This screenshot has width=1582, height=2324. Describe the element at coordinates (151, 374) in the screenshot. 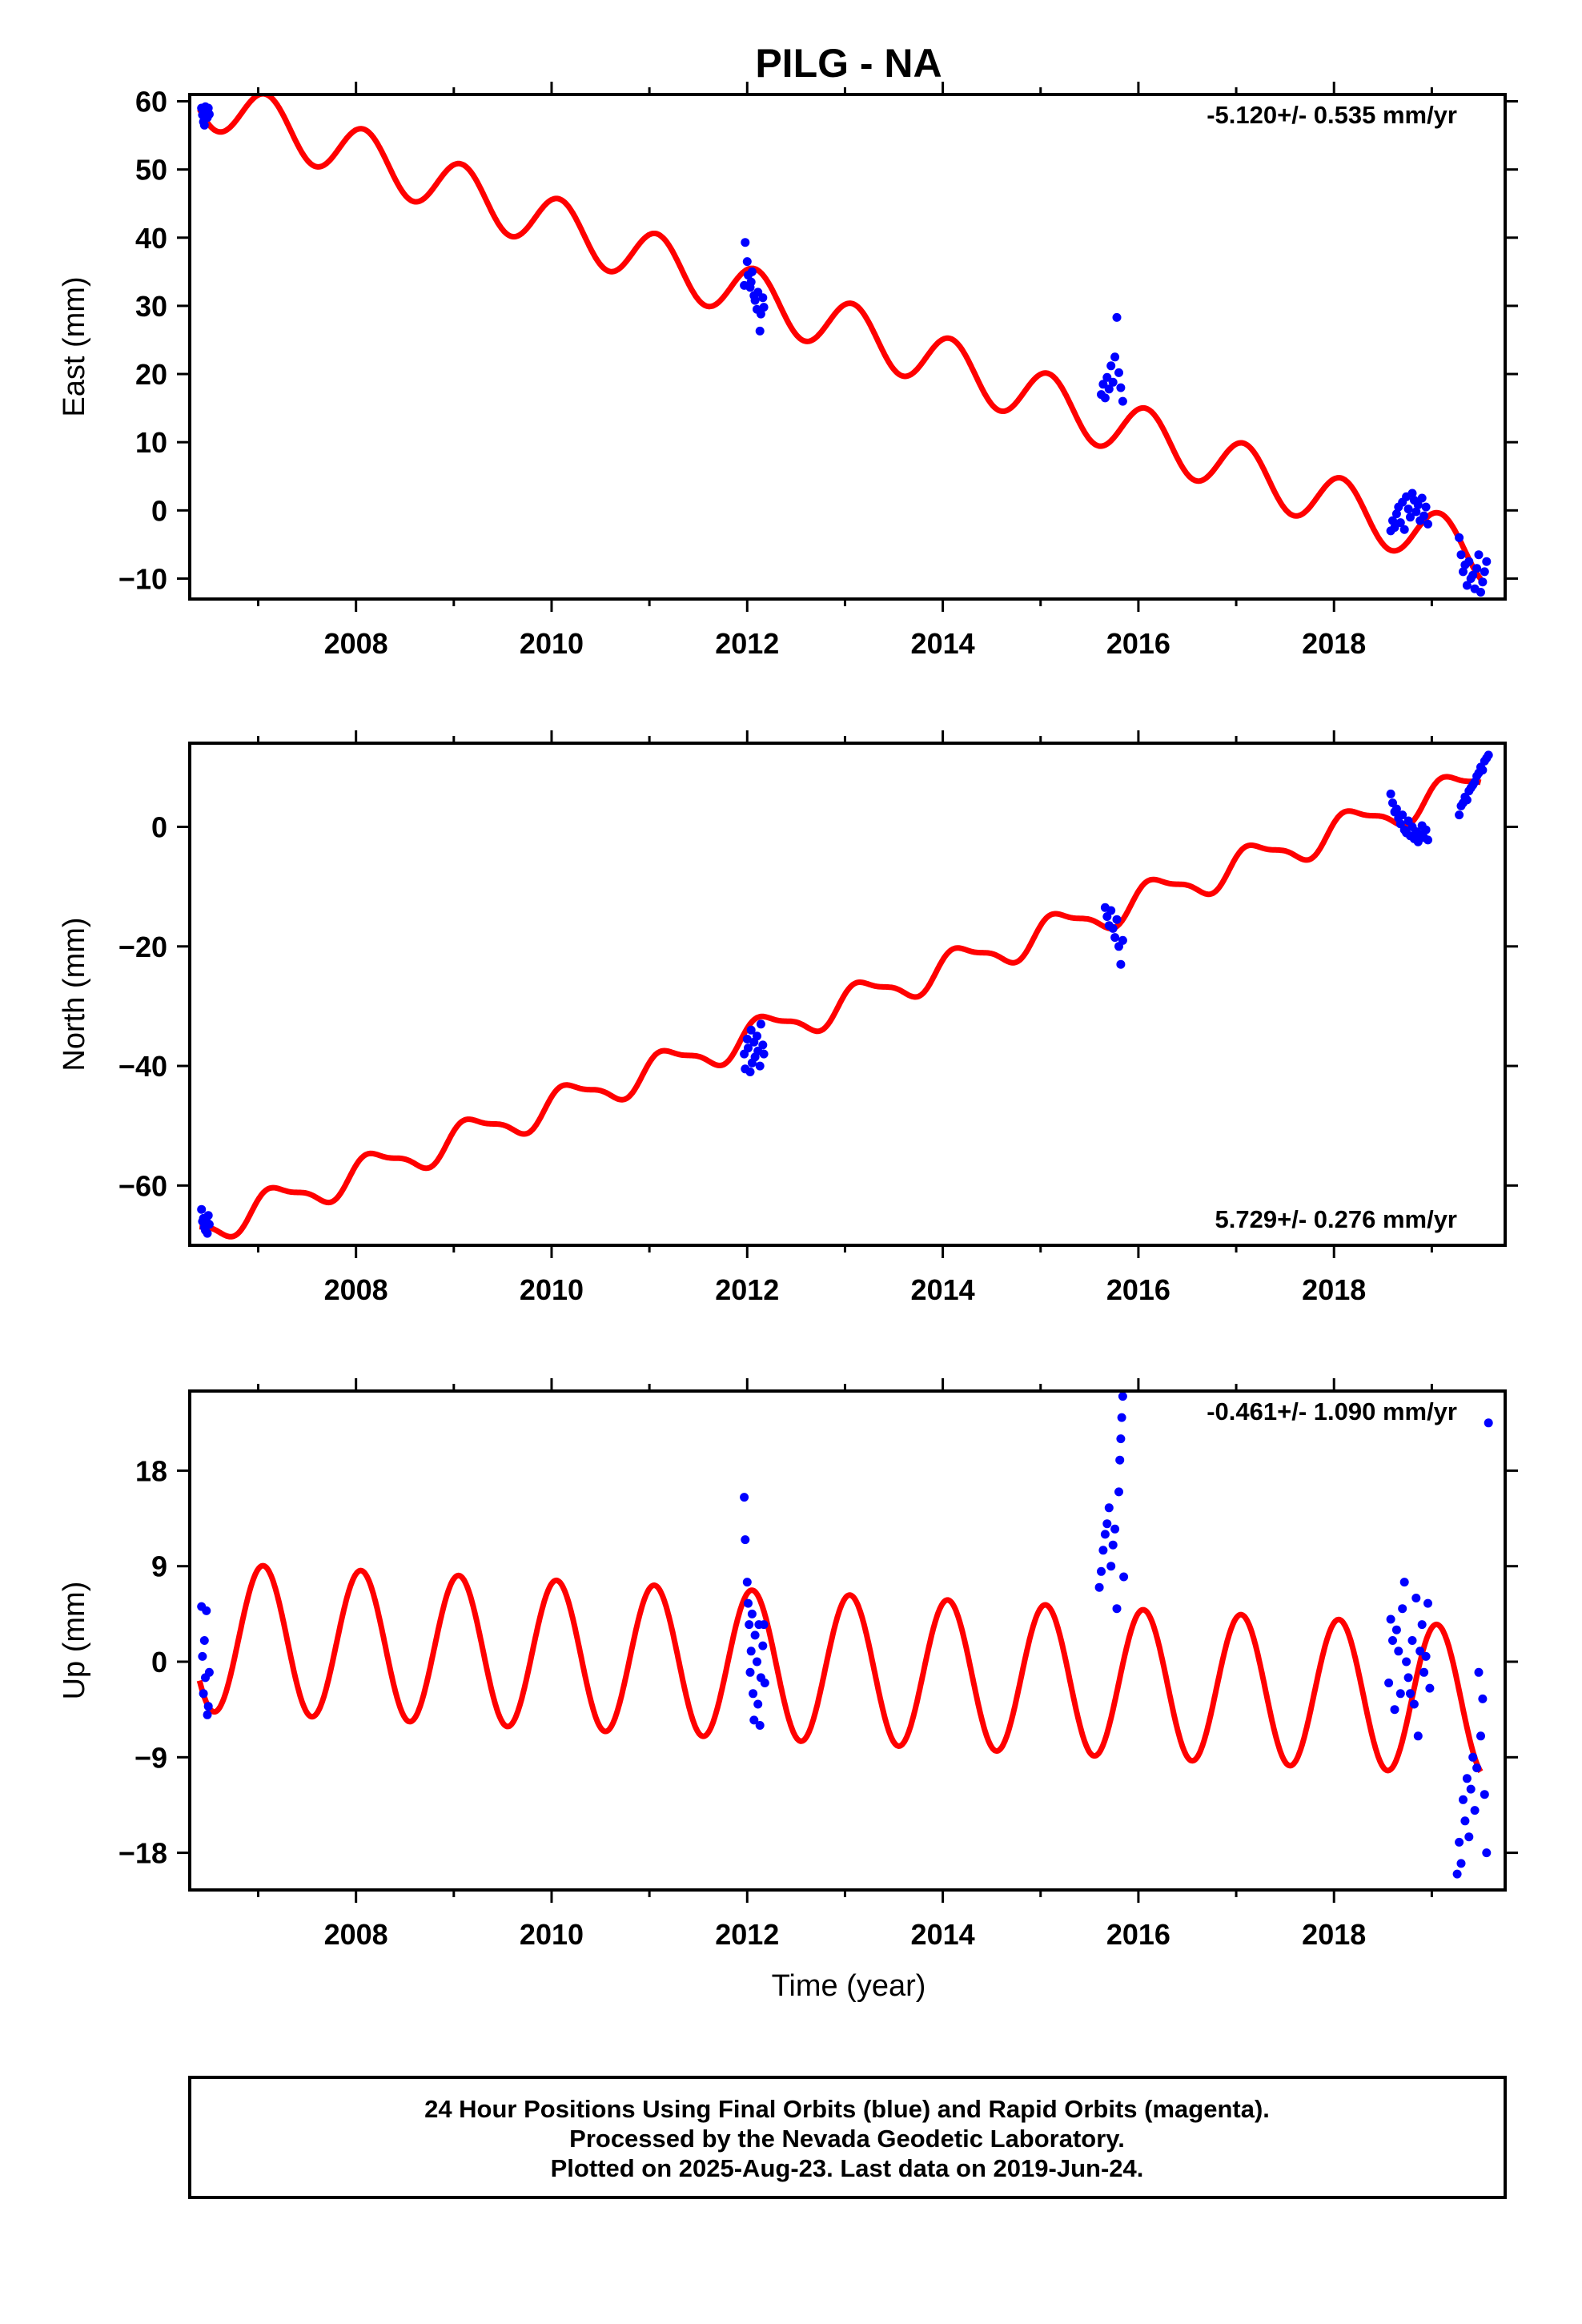

I see `y-tick-label: 20` at that location.